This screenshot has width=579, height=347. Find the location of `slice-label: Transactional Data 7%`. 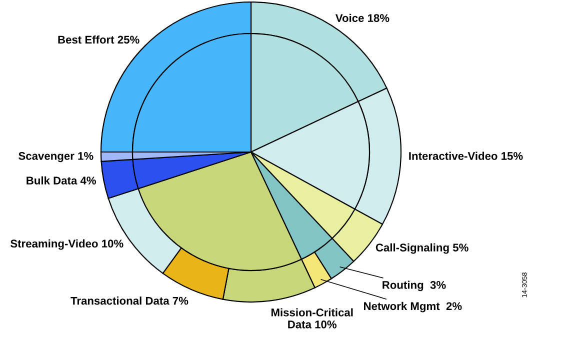

slice-label: Transactional Data 7% is located at coordinates (129, 300).